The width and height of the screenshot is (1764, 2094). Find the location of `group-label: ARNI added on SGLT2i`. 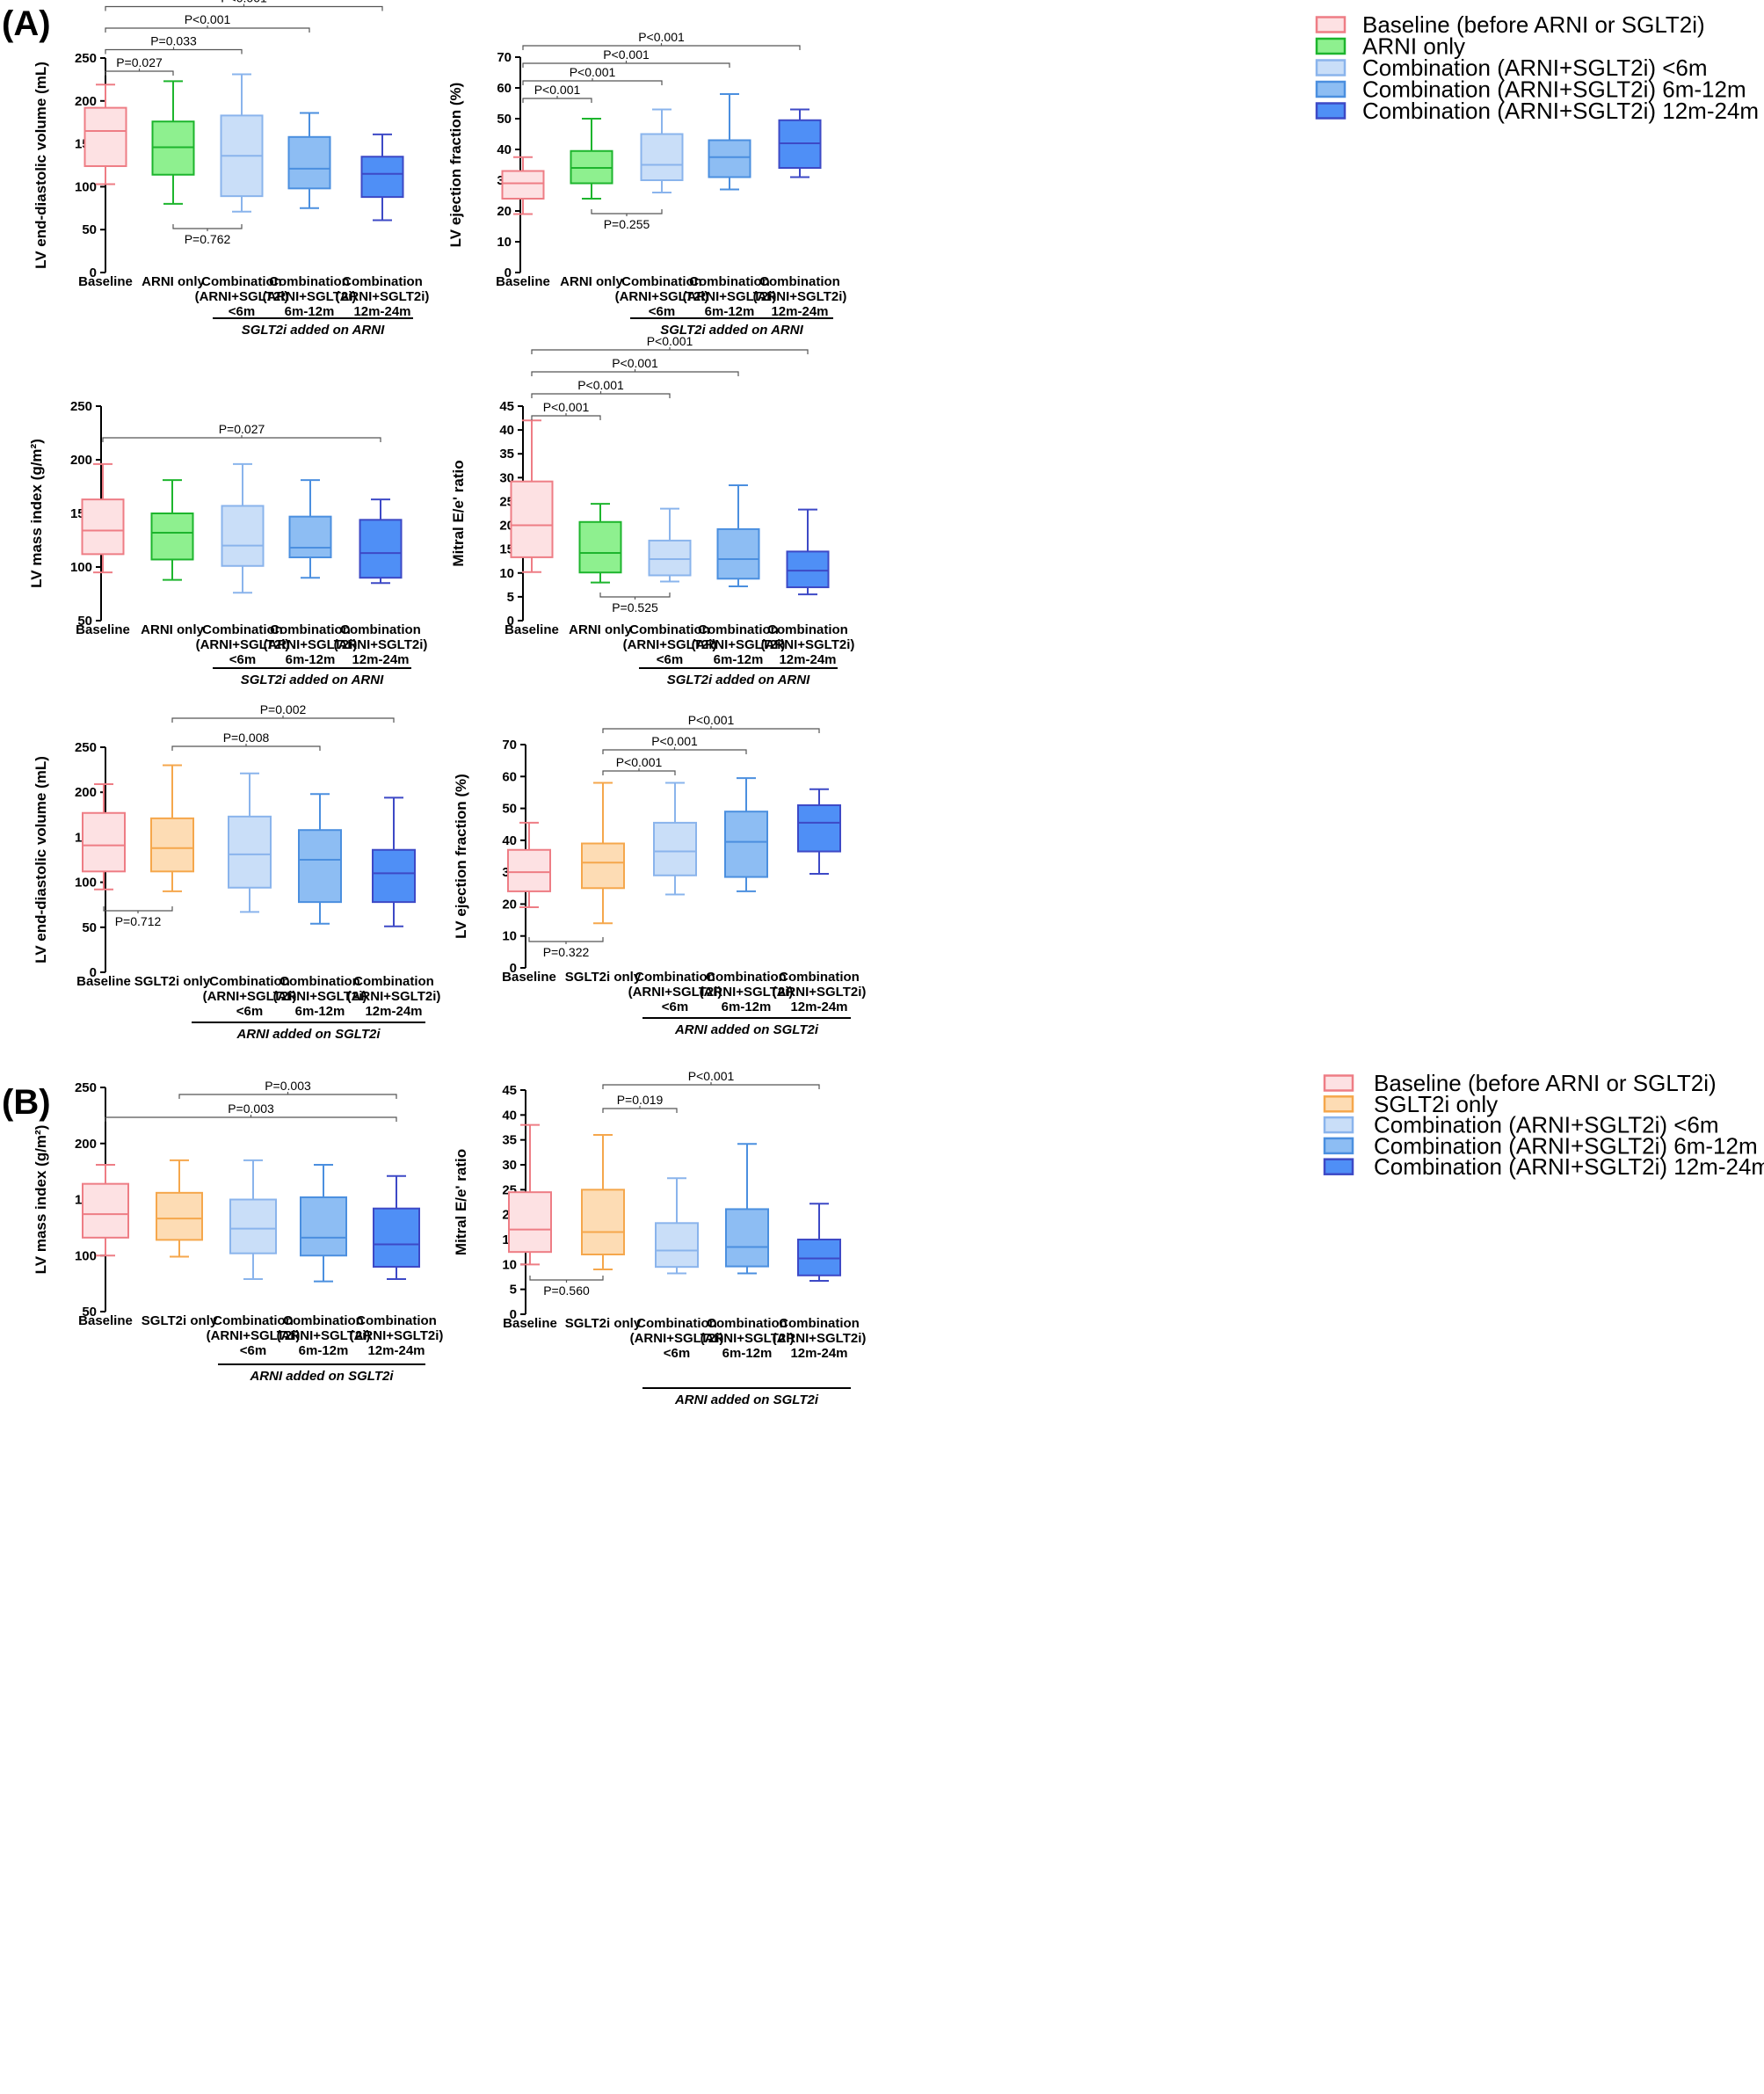

group-label: ARNI added on SGLT2i is located at coordinates (746, 1399).